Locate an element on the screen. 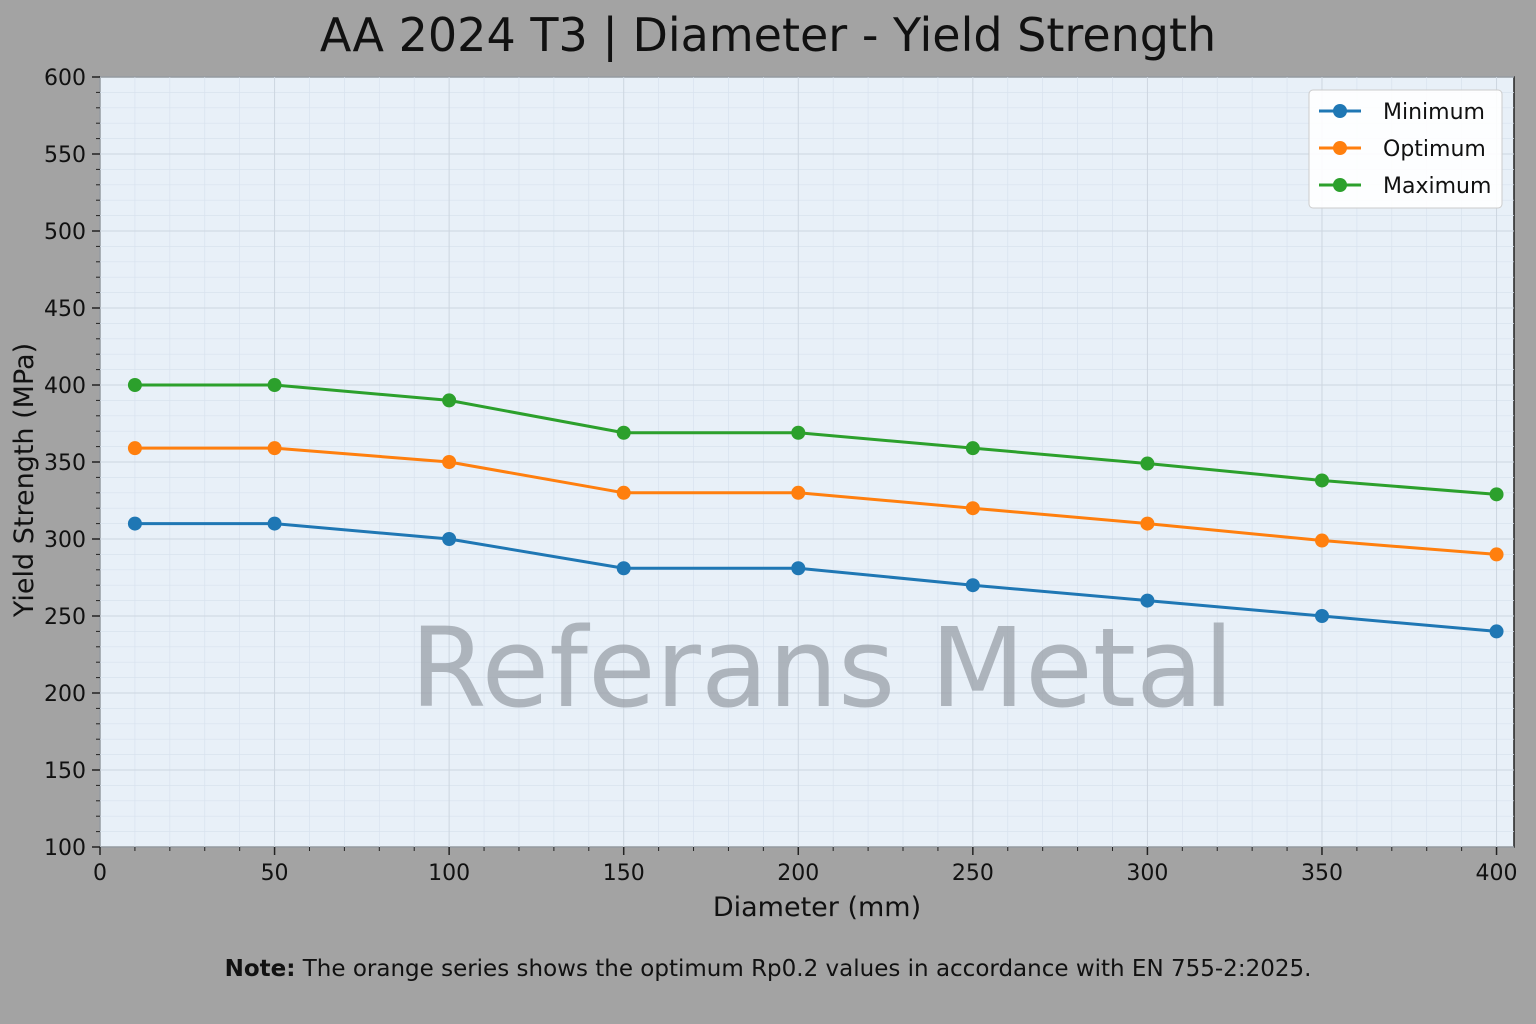  y-tick-label: 500 is located at coordinates (65, 232).